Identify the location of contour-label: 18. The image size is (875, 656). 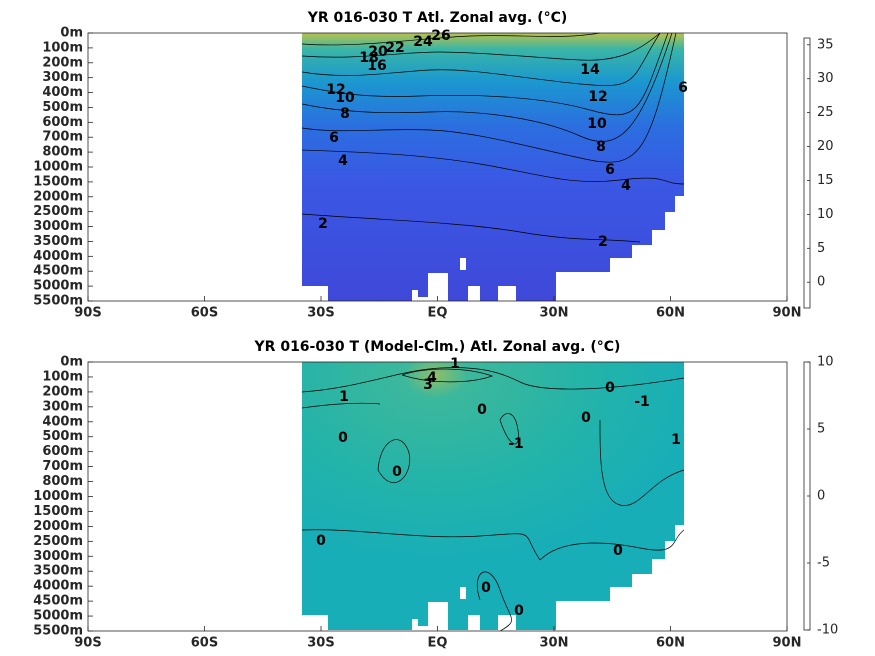
(368, 58).